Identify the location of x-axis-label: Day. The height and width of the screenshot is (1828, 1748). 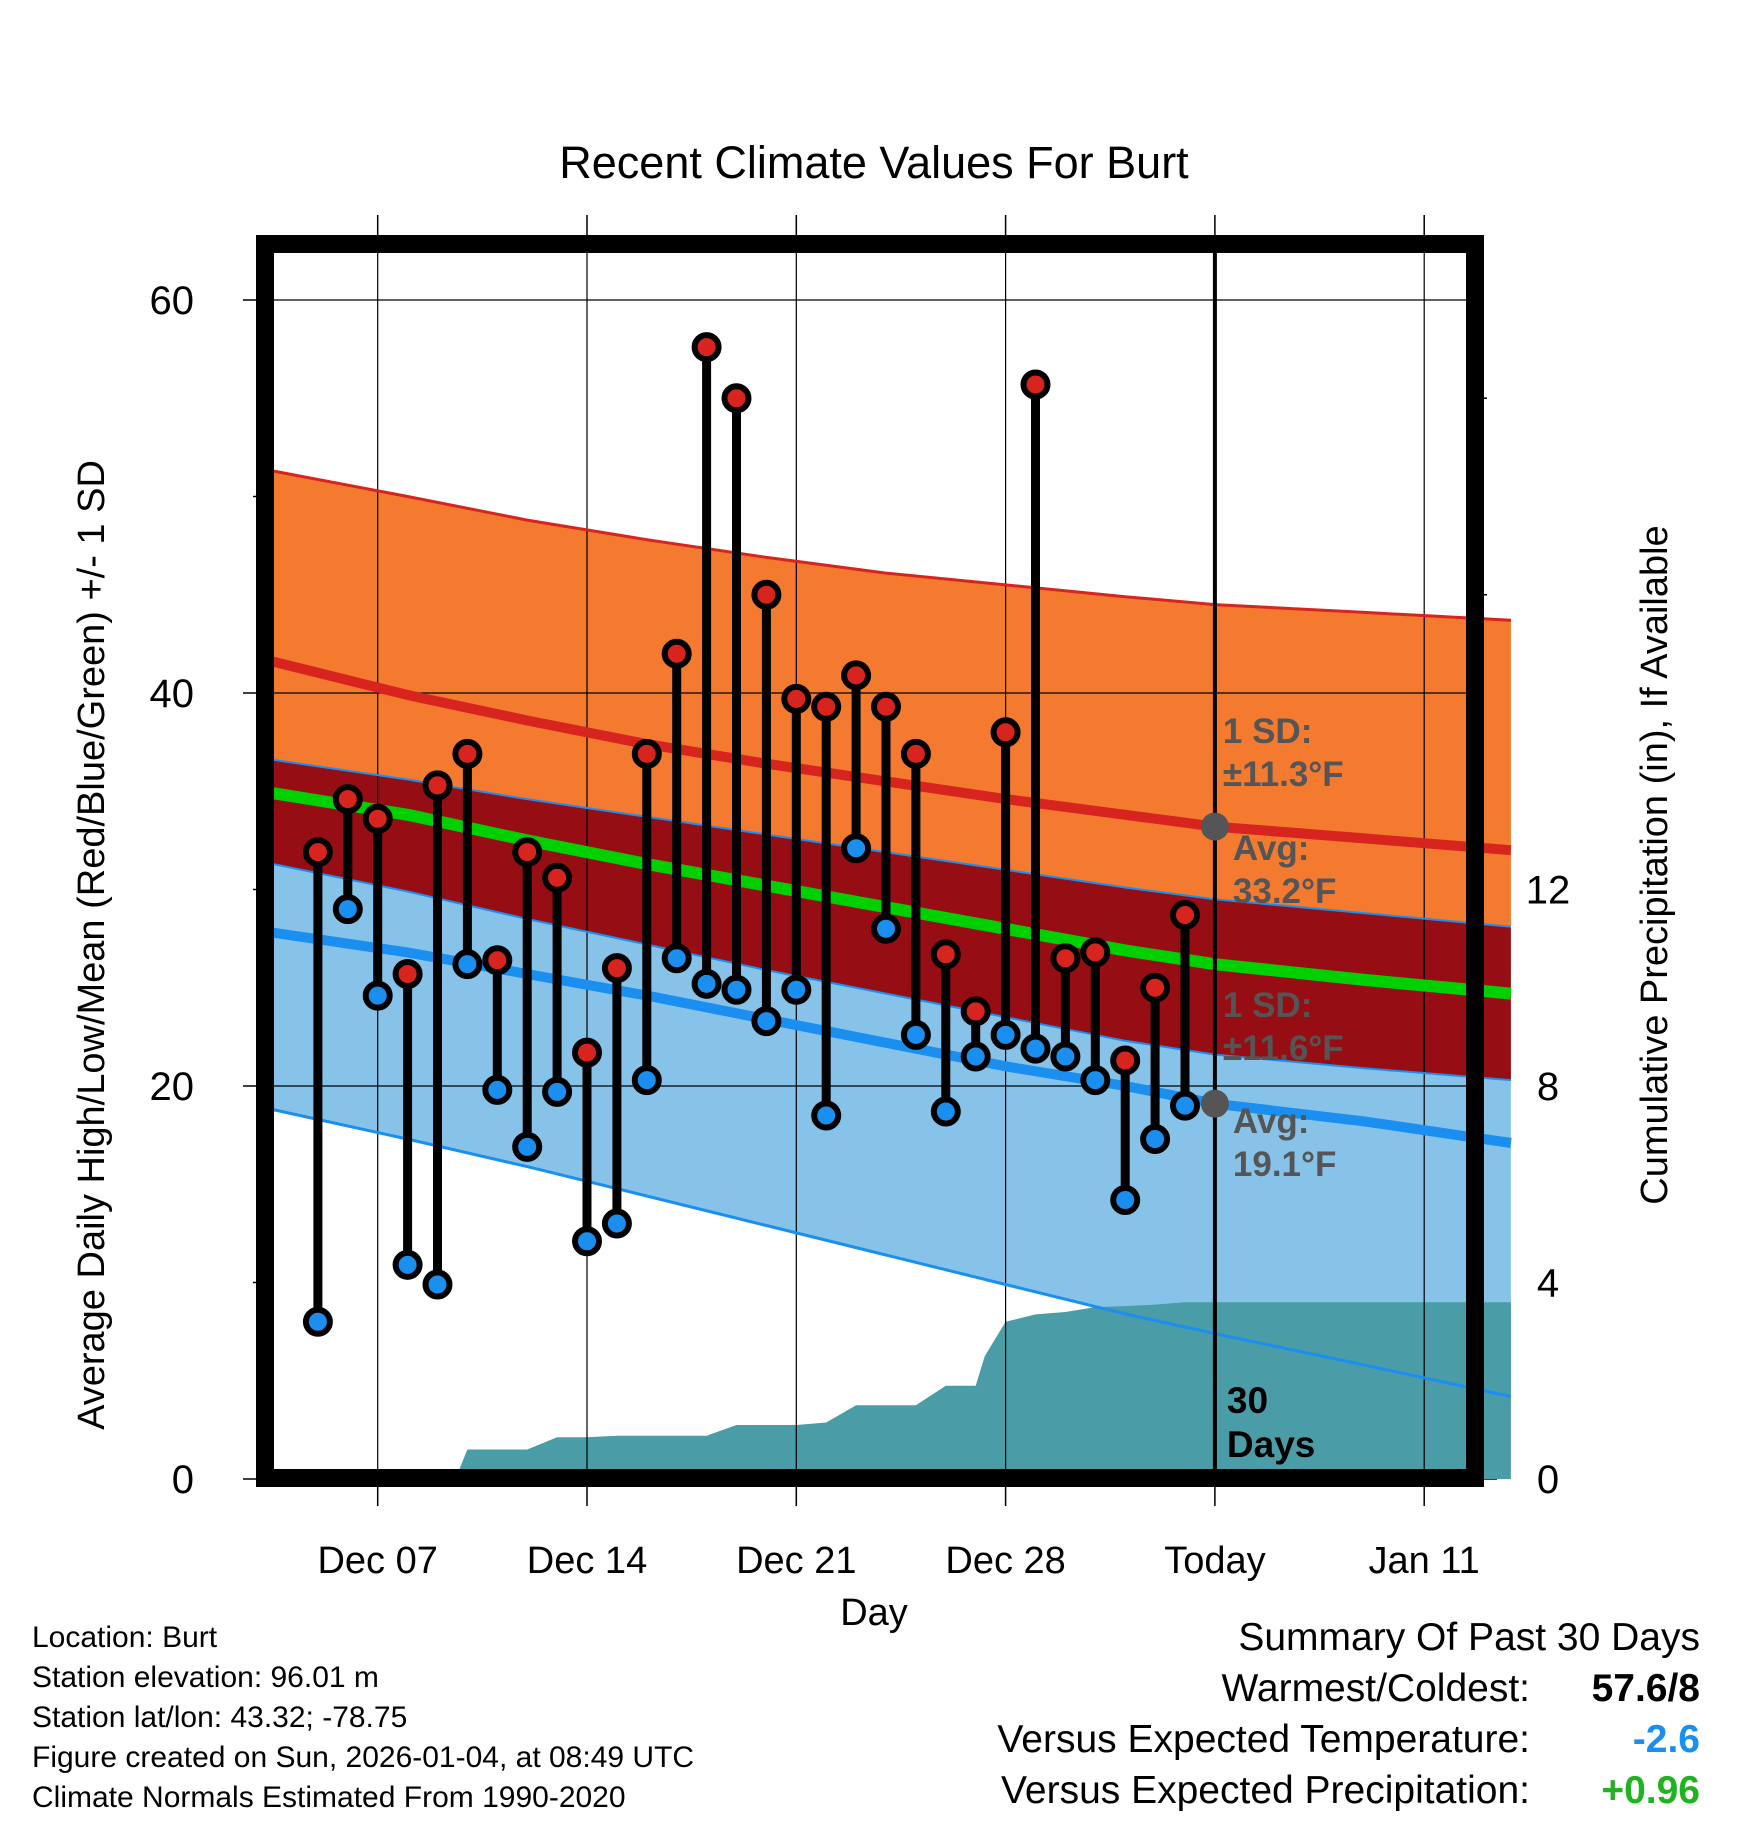
(874, 1613).